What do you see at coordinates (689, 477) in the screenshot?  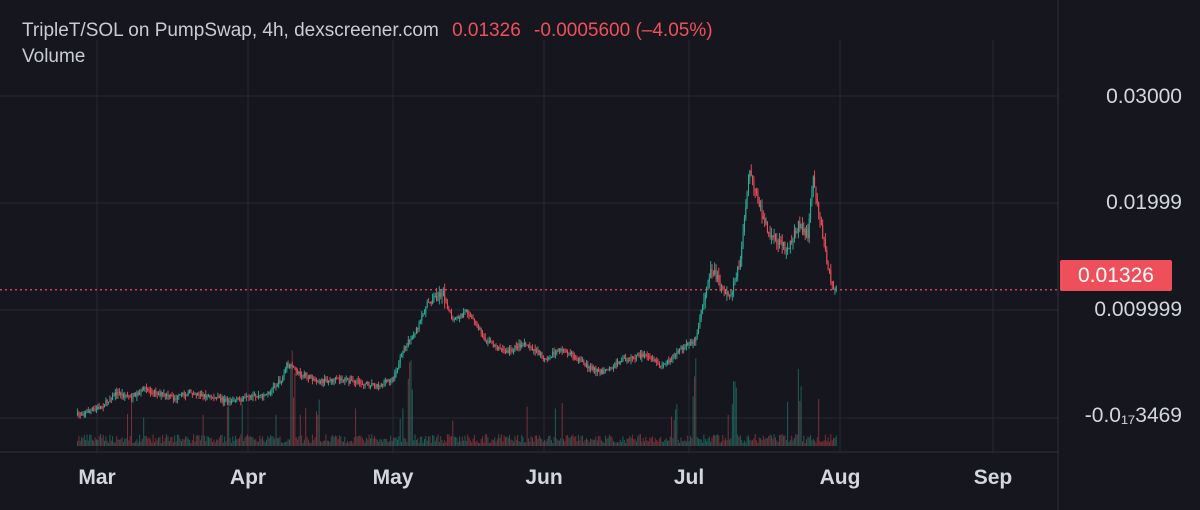 I see `x-tick-label: Jul` at bounding box center [689, 477].